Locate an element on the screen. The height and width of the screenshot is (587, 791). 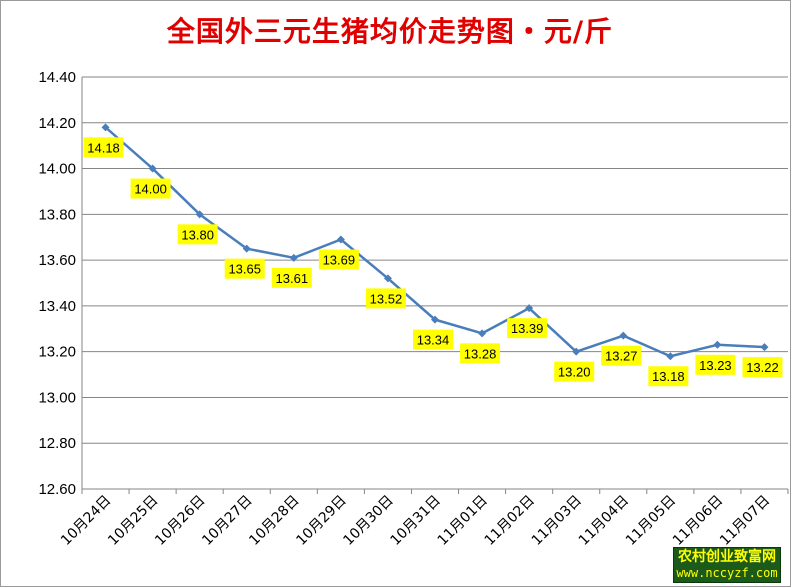
y-tick-label: 13.40 is located at coordinates (57, 306).